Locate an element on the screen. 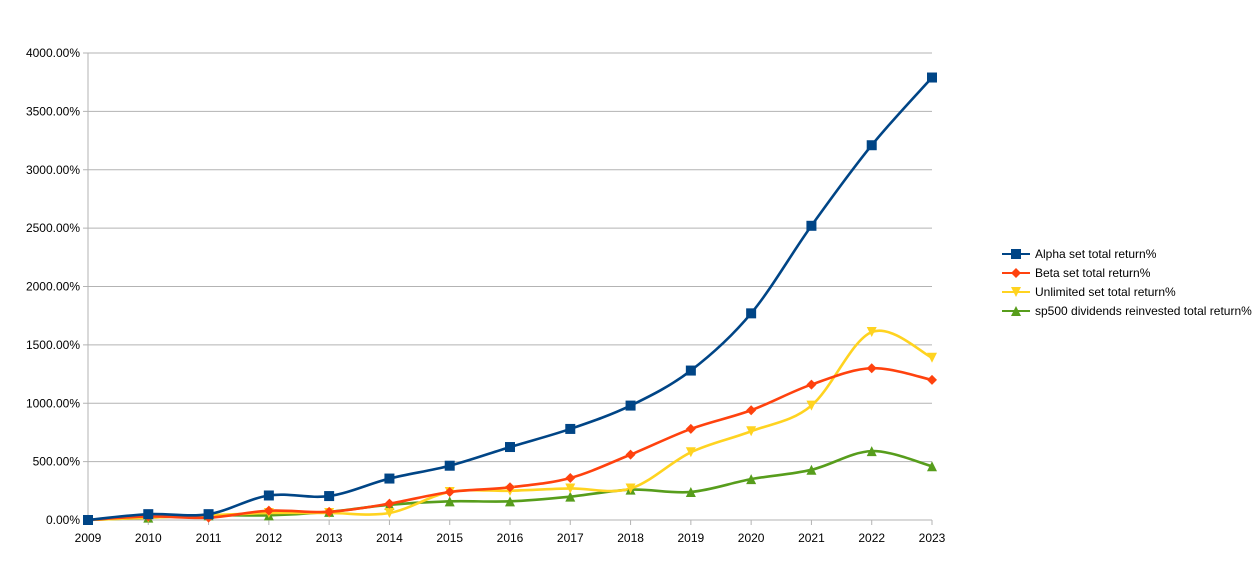 Image resolution: width=1257 pixels, height=582 pixels. y-tick-label: 1500.00% is located at coordinates (53, 345).